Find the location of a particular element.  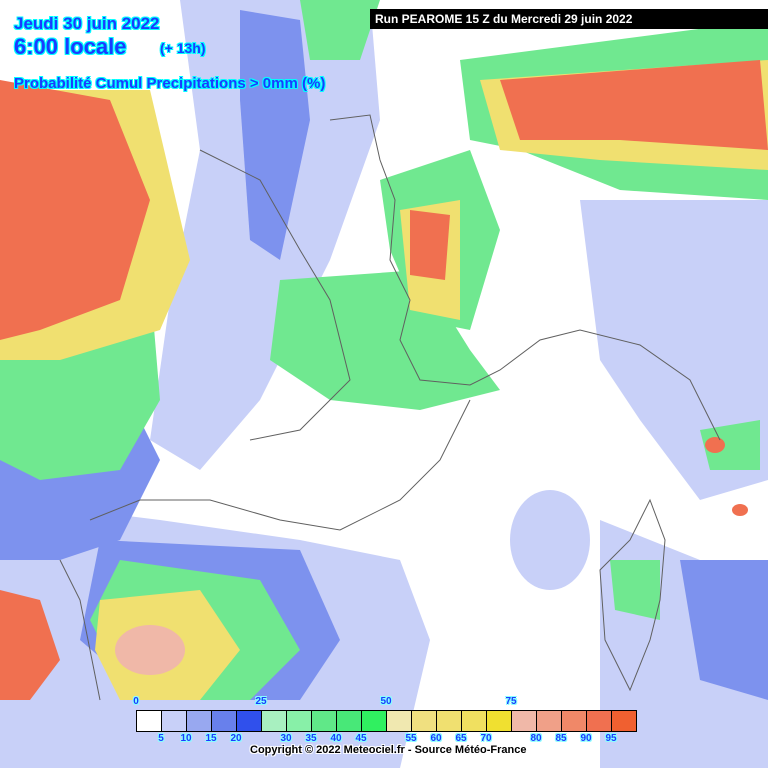

legend-label-bottom: 15 is located at coordinates (211, 738).